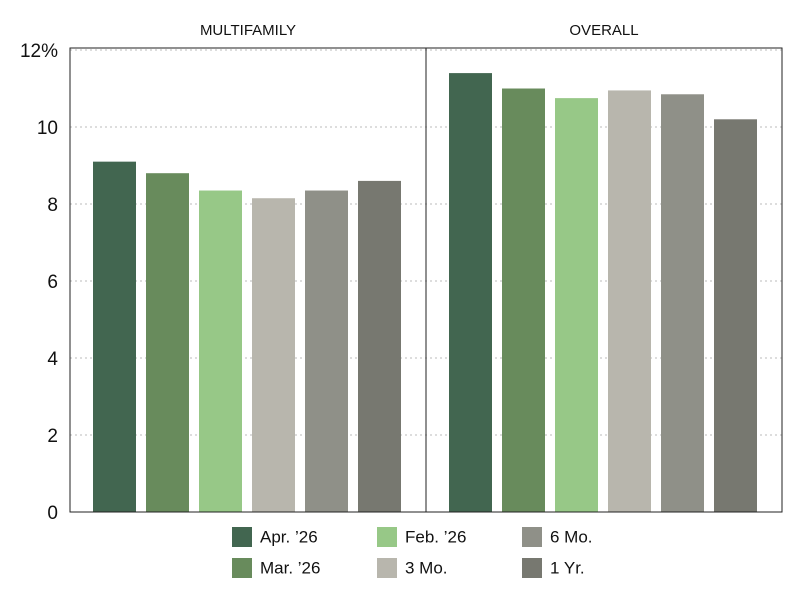 This screenshot has width=800, height=600. What do you see at coordinates (52, 513) in the screenshot?
I see `y-tick-label: 0` at bounding box center [52, 513].